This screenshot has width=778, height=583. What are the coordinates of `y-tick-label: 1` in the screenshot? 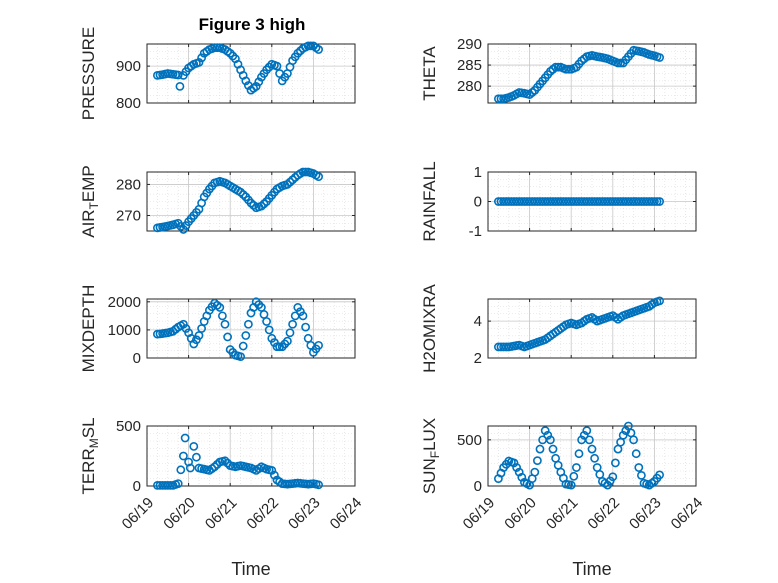 It's located at (478, 172).